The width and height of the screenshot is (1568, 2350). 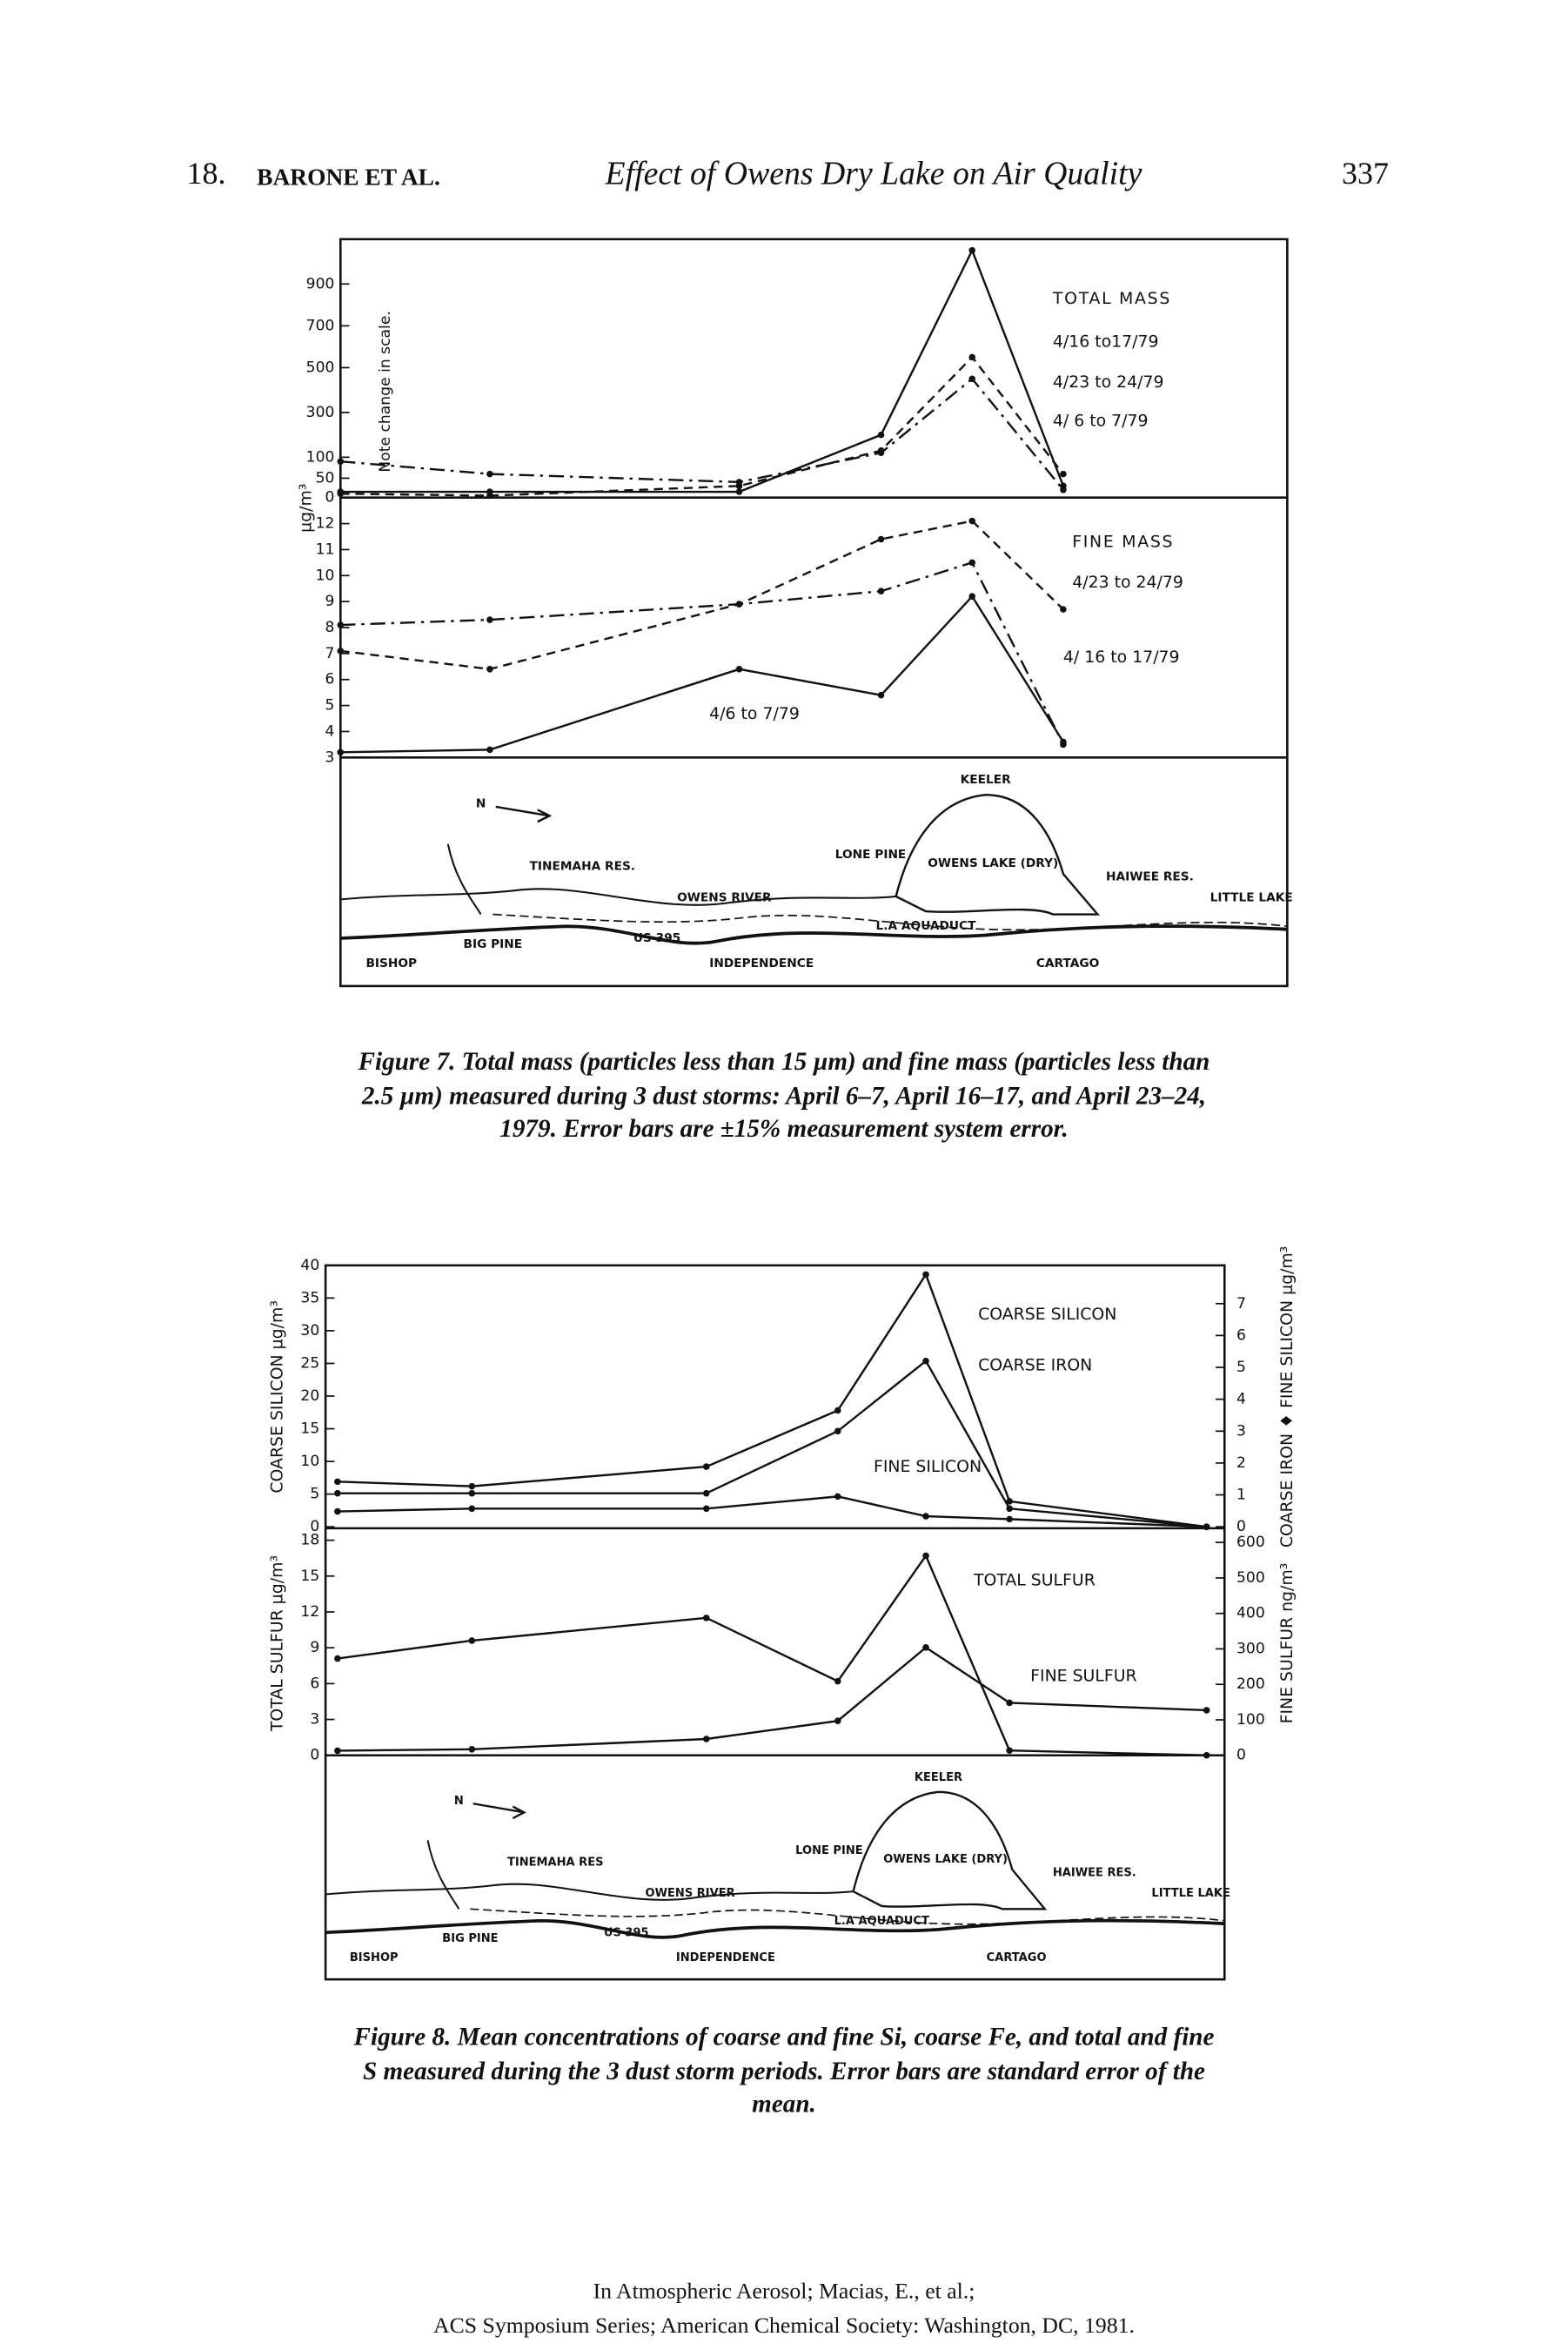 What do you see at coordinates (1287, 1397) in the screenshot?
I see `y2-axis-label: COARSE IRON ♦ FINE SILICON µg/m³` at bounding box center [1287, 1397].